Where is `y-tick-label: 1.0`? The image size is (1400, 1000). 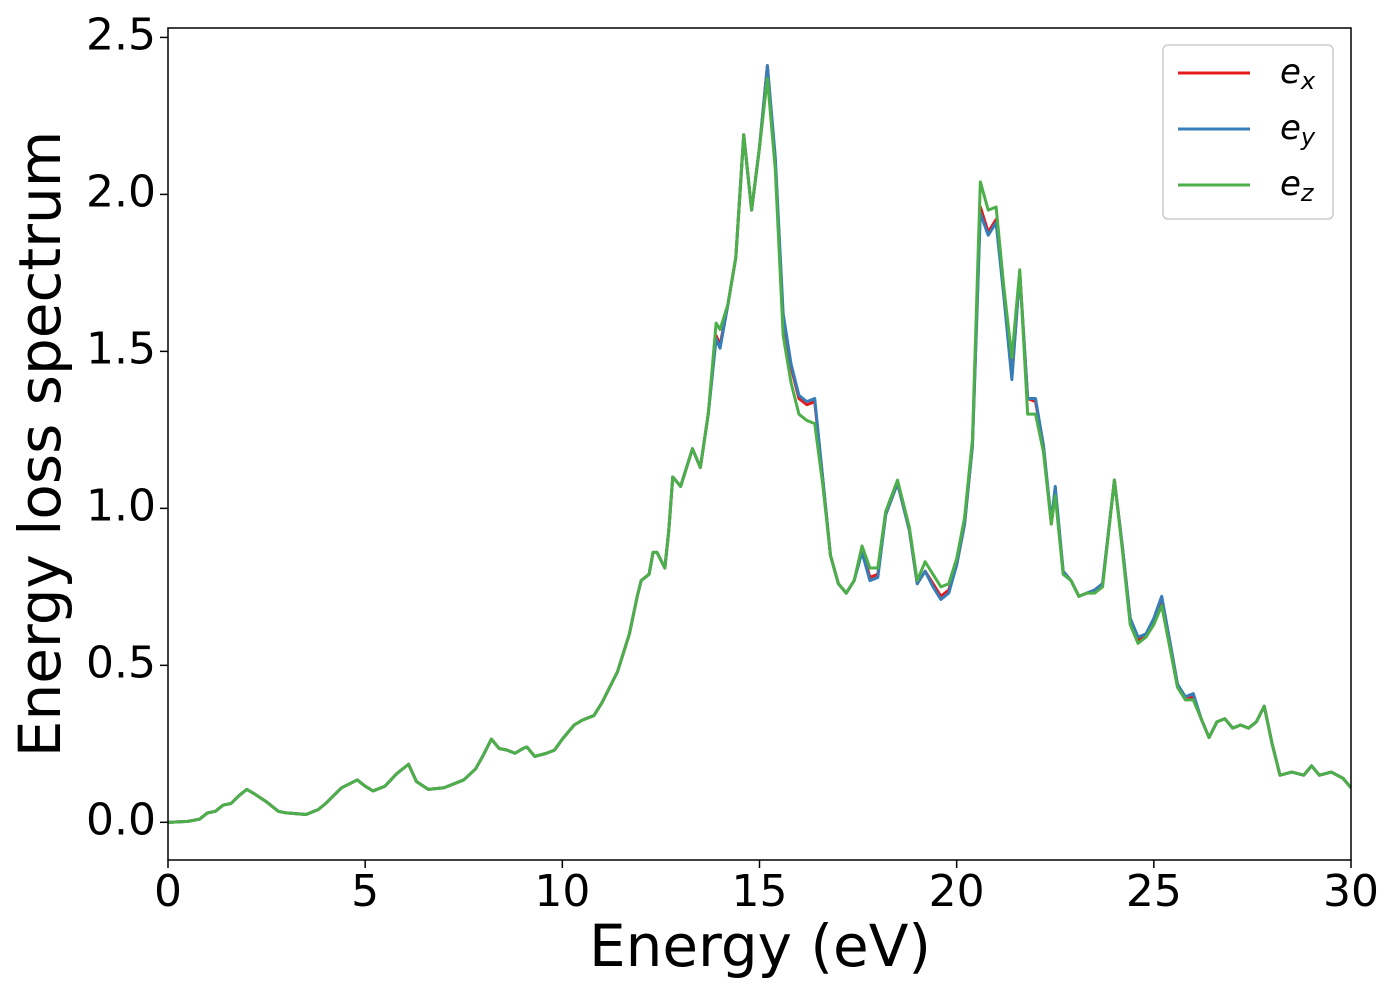 y-tick-label: 1.0 is located at coordinates (121, 505).